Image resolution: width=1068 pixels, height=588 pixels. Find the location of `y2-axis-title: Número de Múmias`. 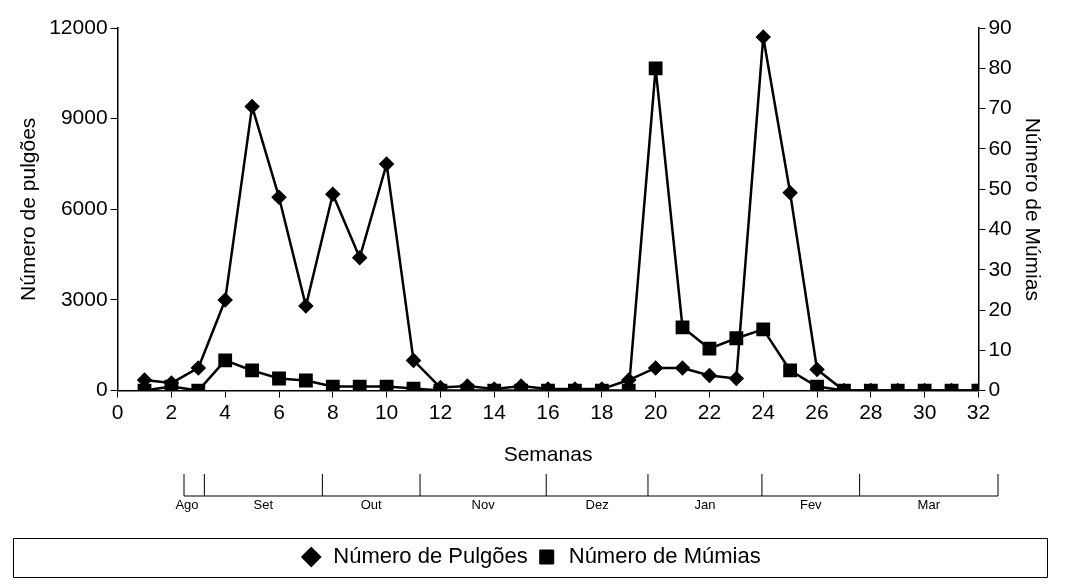

y2-axis-title: Número de Múmias is located at coordinates (1033, 209).